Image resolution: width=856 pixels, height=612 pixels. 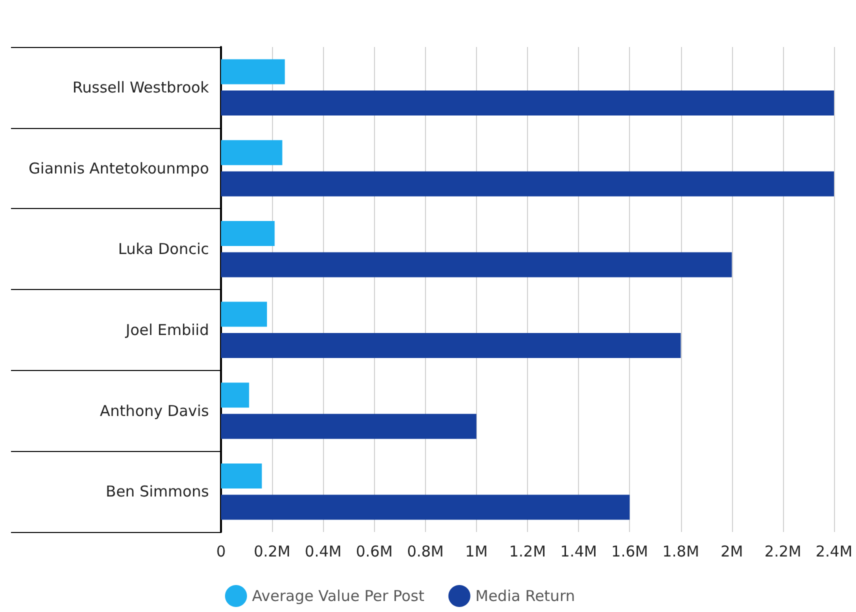 I want to click on x-tick-label: 1.4M, so click(x=578, y=551).